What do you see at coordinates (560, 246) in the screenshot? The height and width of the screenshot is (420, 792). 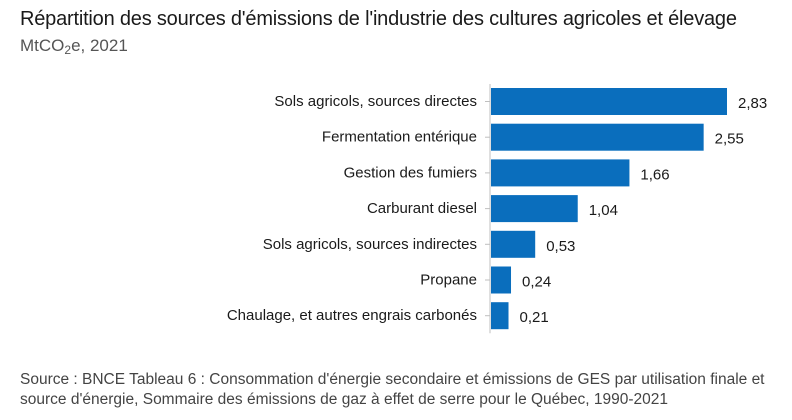 I see `data-label: 0,53` at bounding box center [560, 246].